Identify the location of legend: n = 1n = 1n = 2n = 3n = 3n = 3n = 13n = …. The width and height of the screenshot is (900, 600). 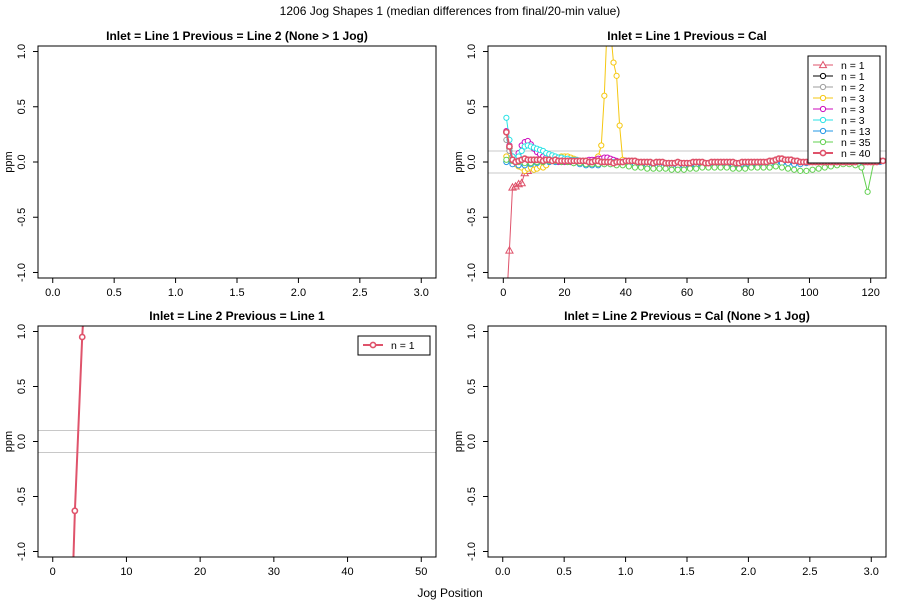
(844, 109).